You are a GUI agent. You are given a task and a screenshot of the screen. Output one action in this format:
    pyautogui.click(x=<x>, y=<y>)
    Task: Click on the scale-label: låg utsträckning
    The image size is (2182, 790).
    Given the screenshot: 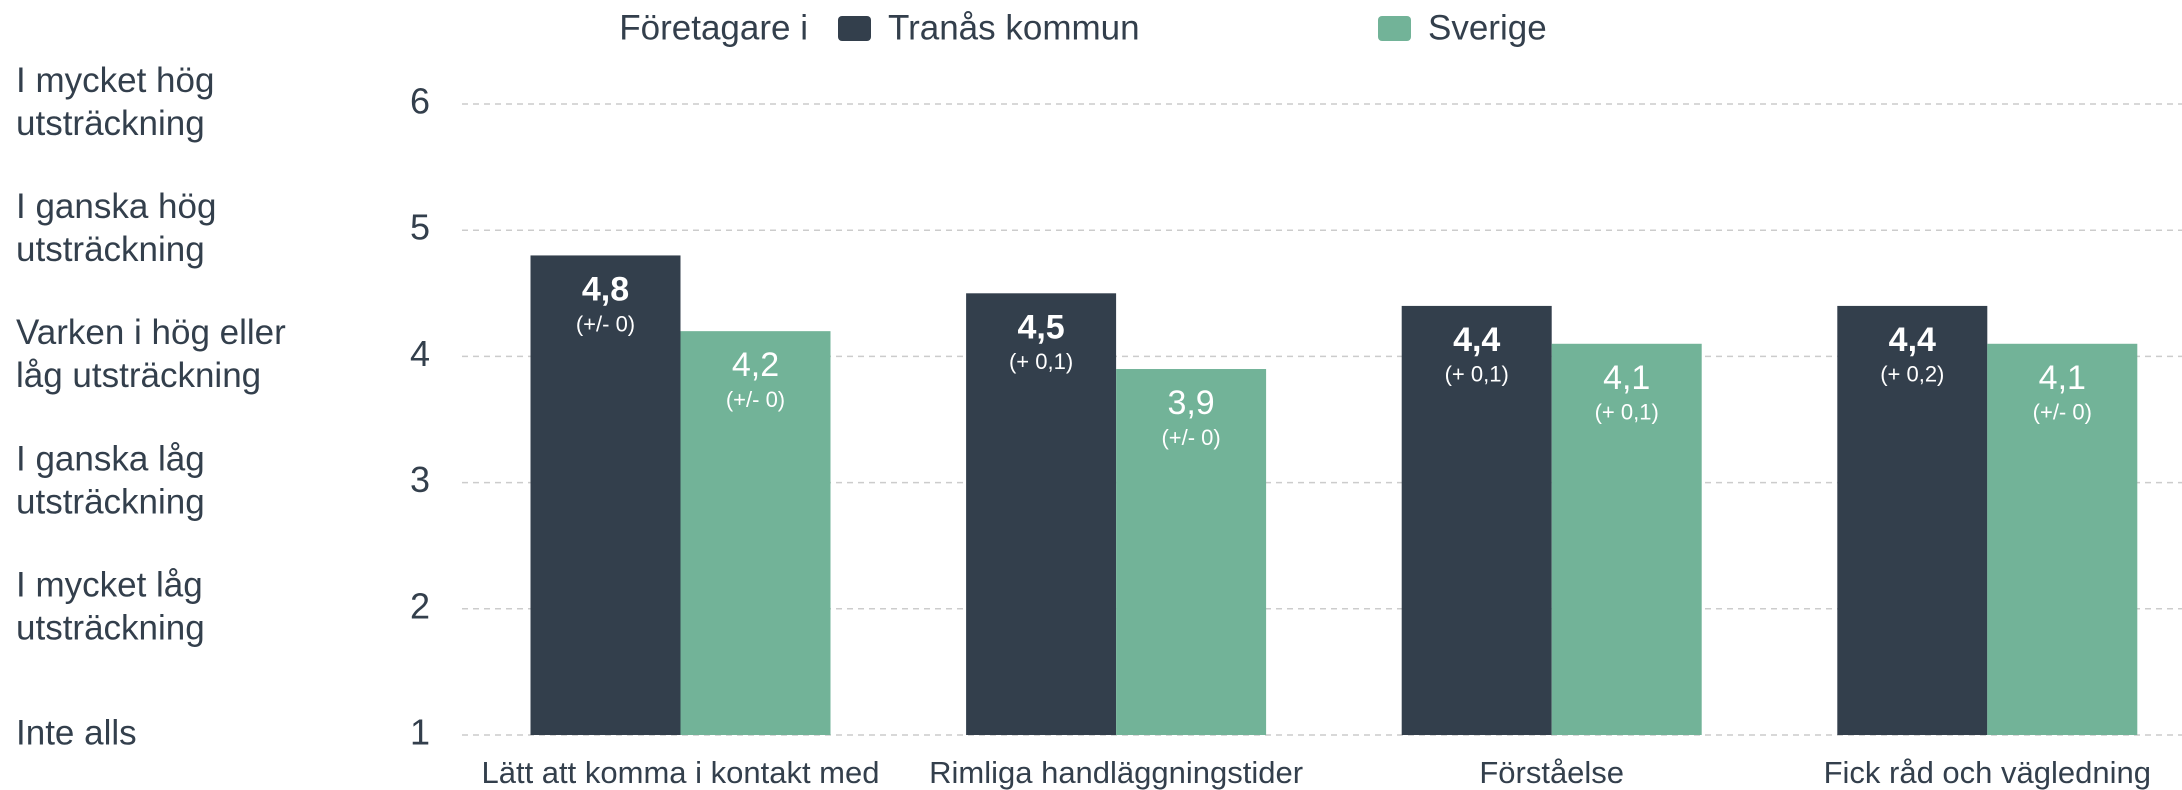 What is the action you would take?
    pyautogui.click(x=138, y=375)
    